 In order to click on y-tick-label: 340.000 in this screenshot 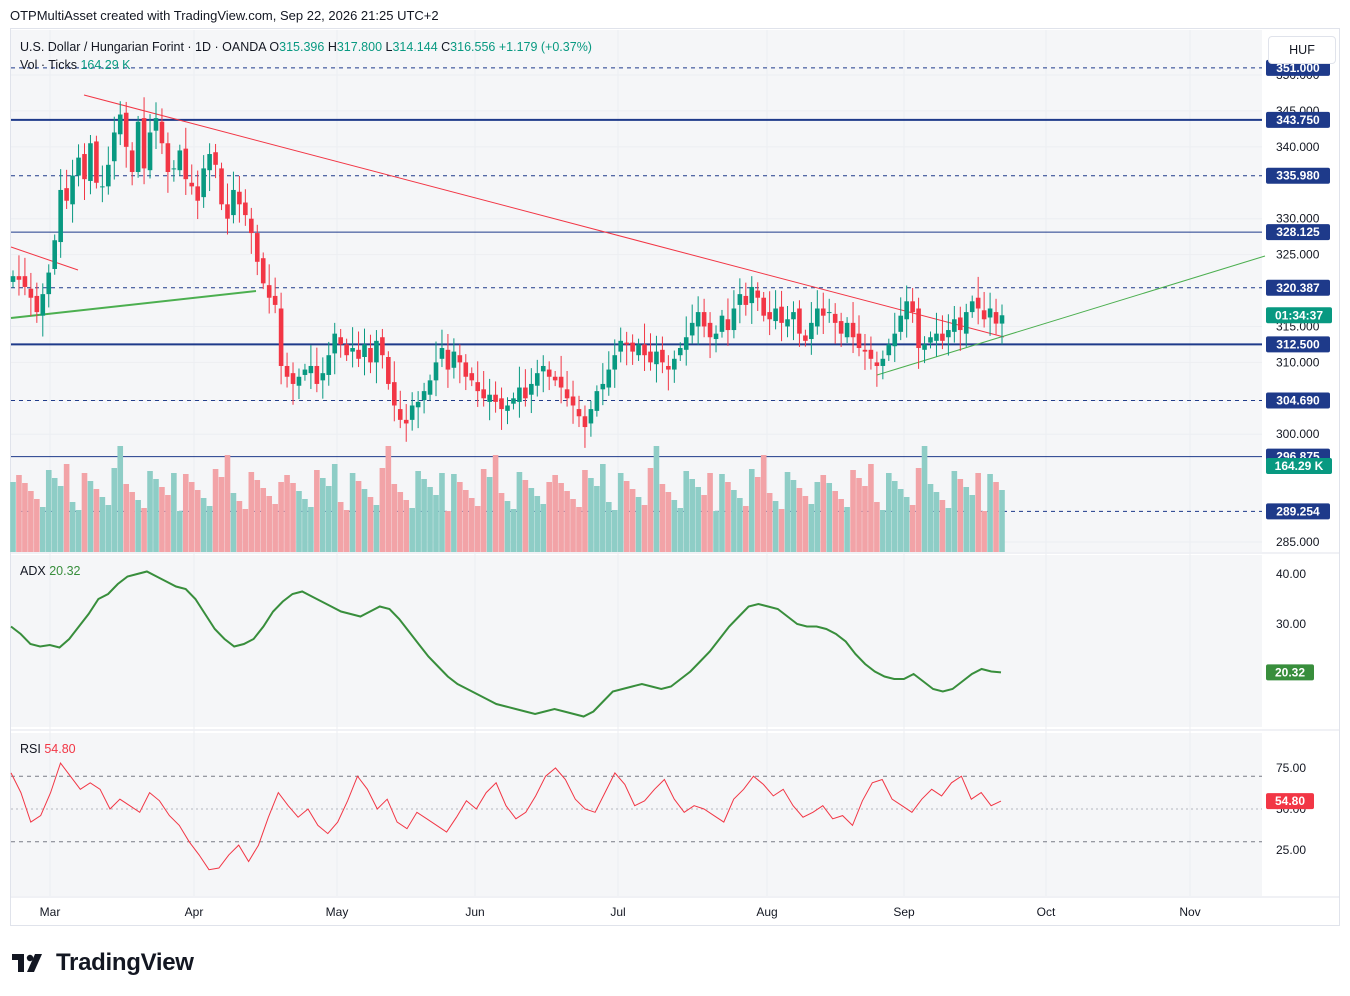, I will do `click(1298, 147)`.